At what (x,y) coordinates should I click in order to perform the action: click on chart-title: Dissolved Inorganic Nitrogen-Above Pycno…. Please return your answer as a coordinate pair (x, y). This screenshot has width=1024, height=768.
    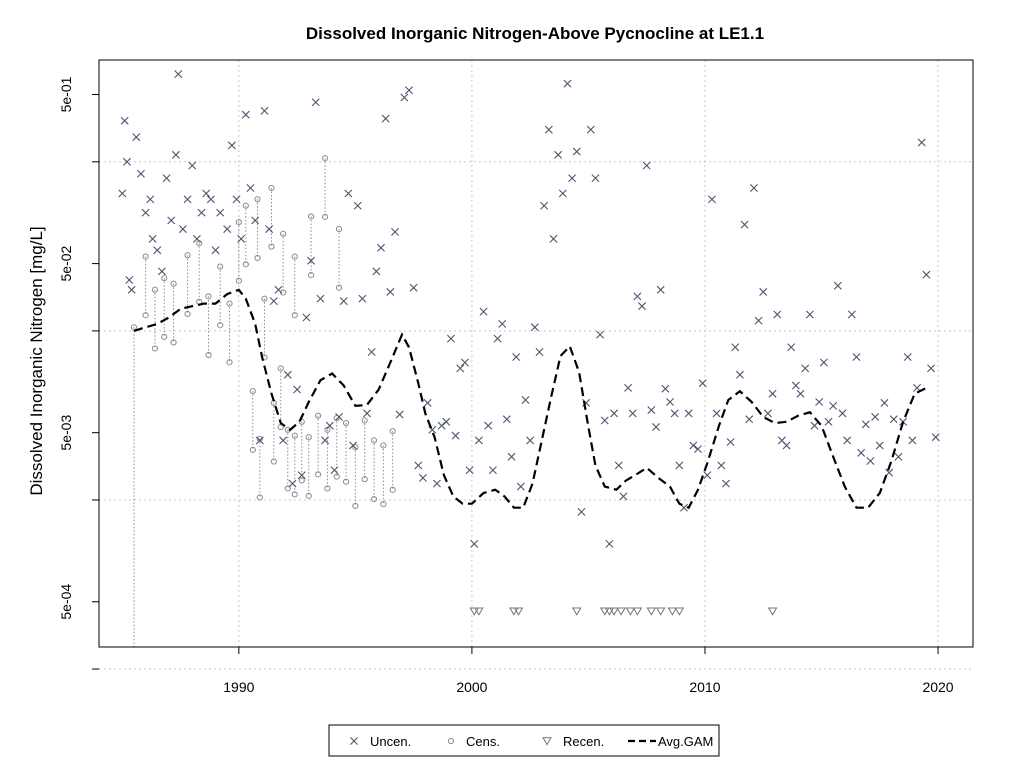
    Looking at the image, I should click on (535, 33).